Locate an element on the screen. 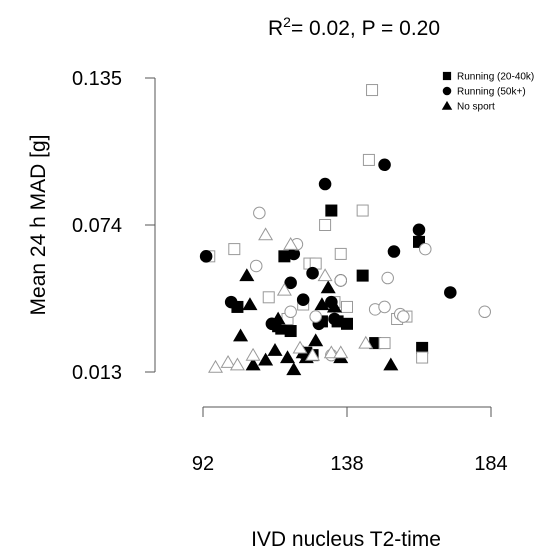 The image size is (556, 558). legend-marker-square is located at coordinates (447, 76).